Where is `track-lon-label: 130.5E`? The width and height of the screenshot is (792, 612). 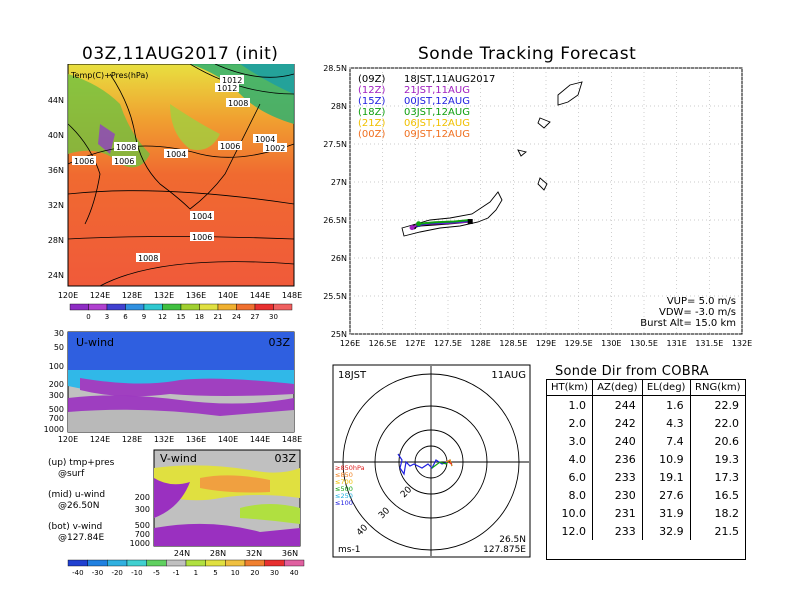
track-lon-label: 130.5E is located at coordinates (644, 343).